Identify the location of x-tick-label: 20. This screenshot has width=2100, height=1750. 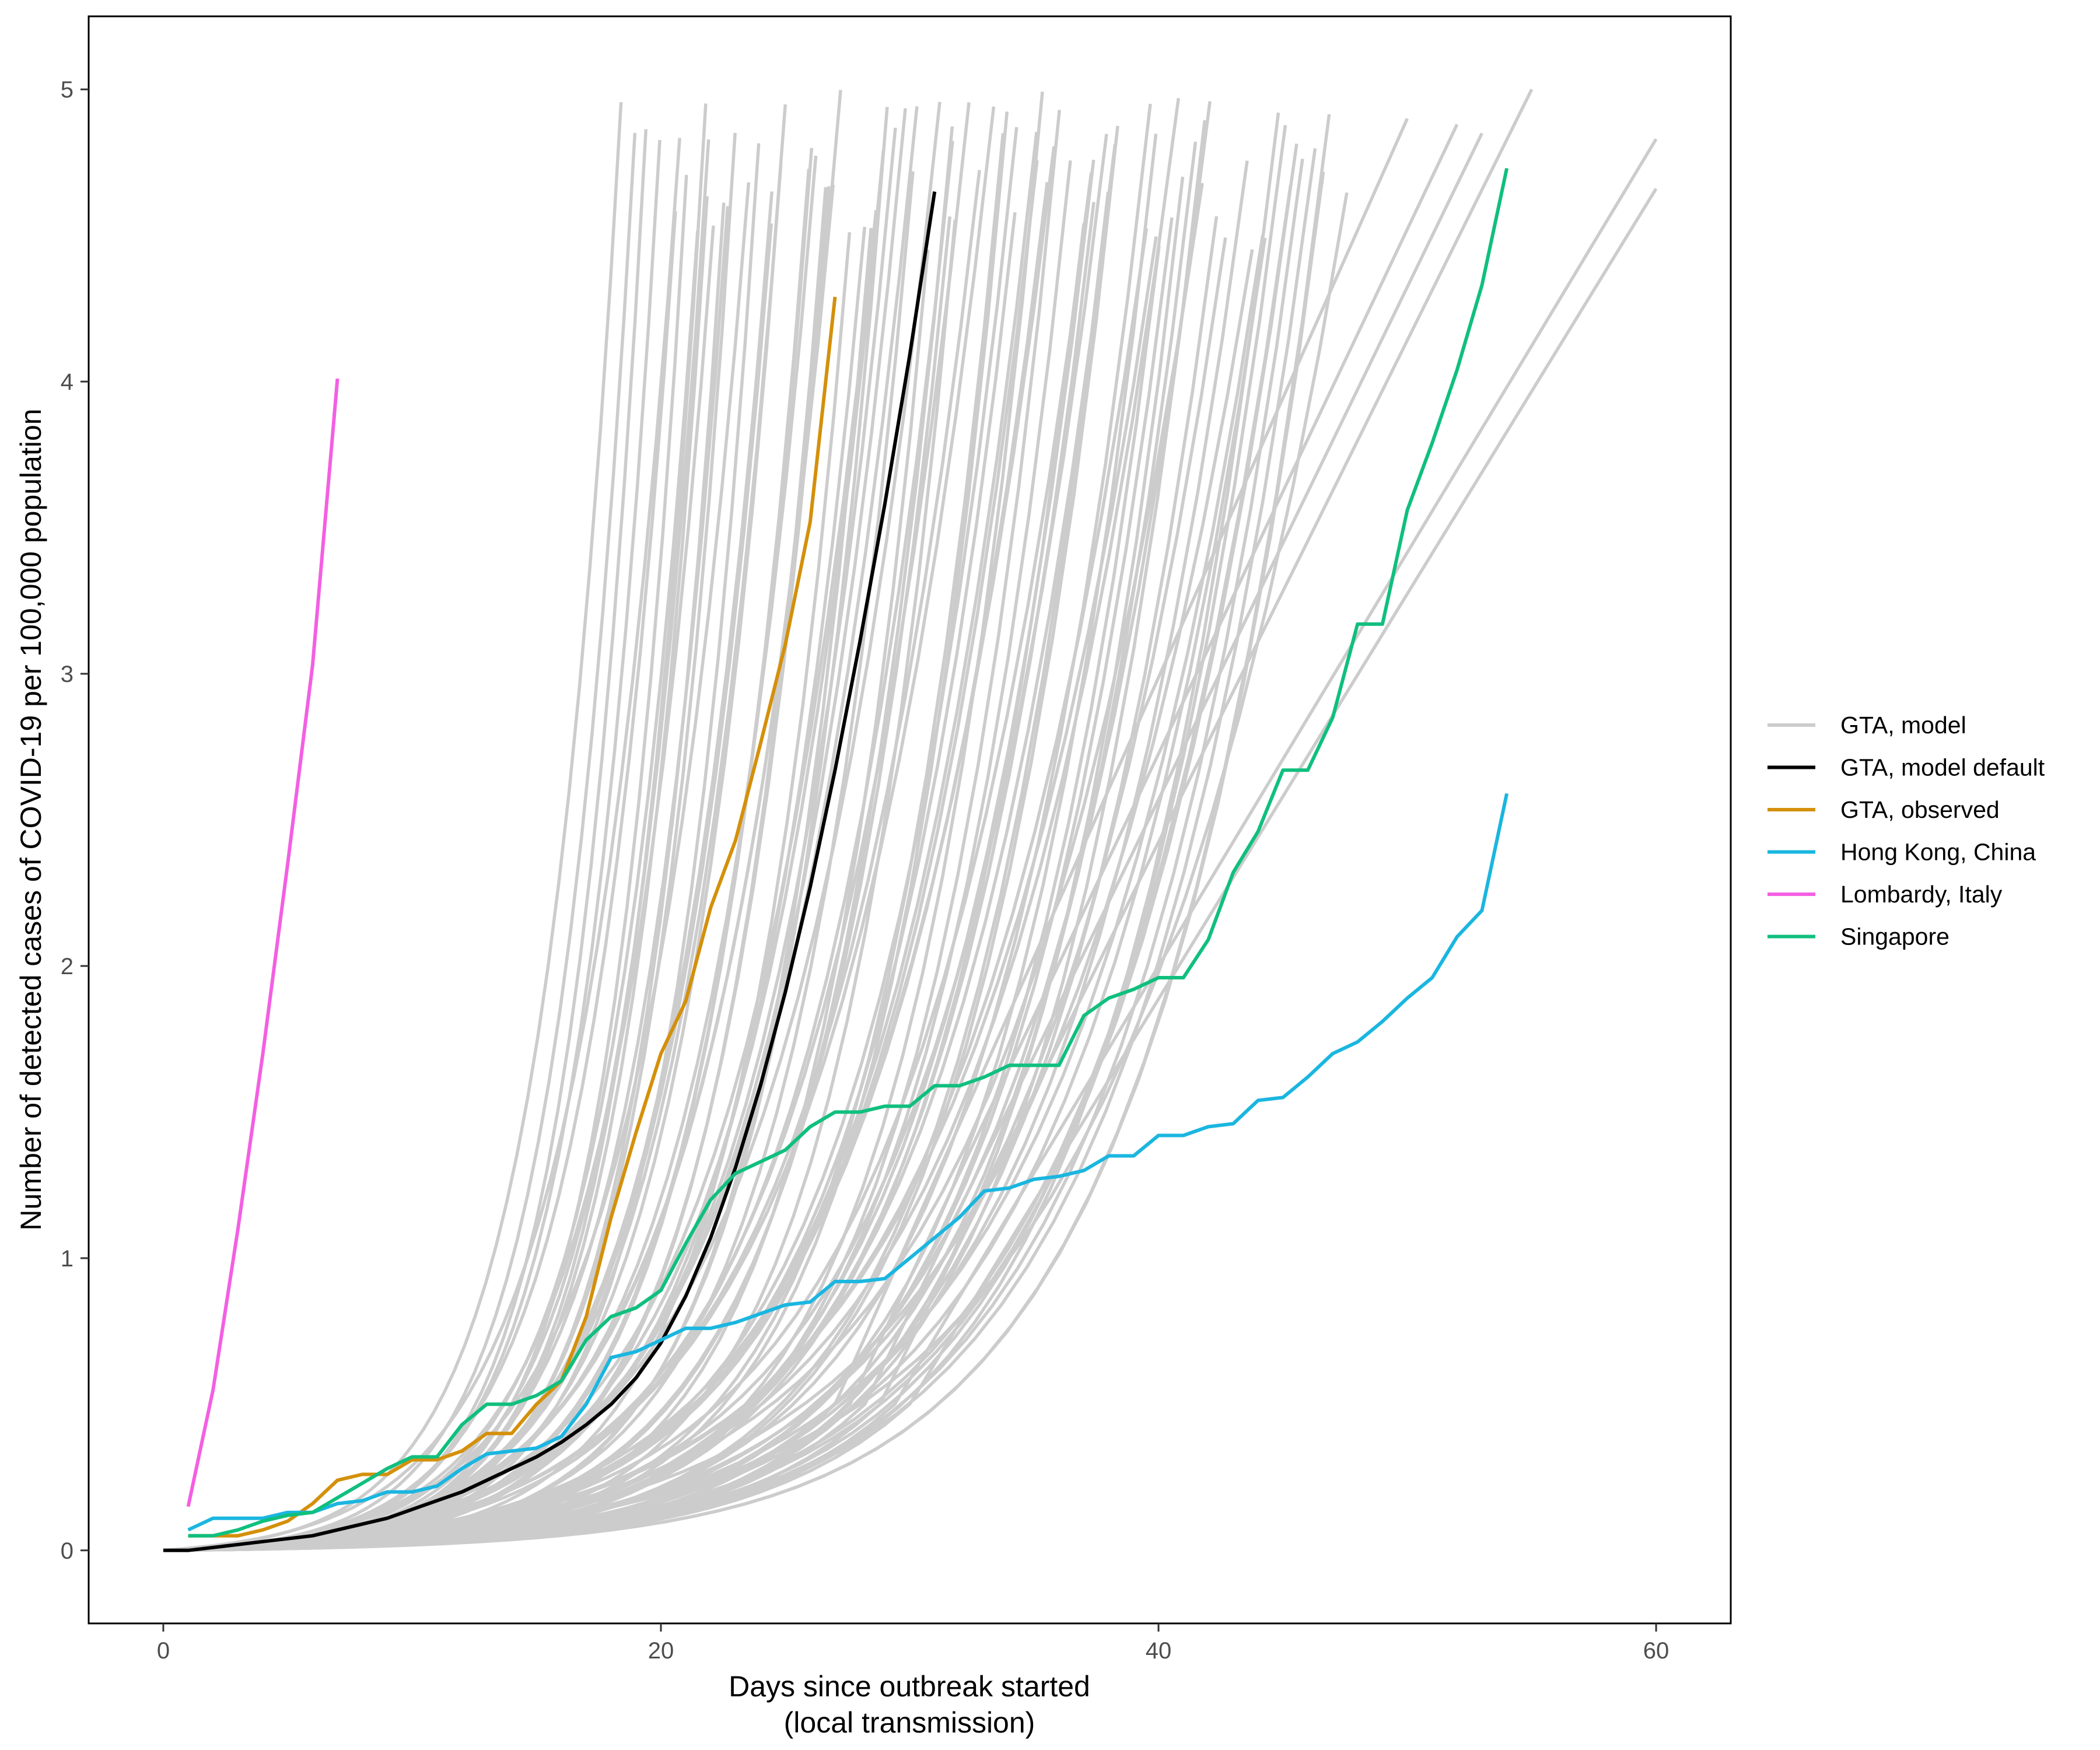
(661, 1651).